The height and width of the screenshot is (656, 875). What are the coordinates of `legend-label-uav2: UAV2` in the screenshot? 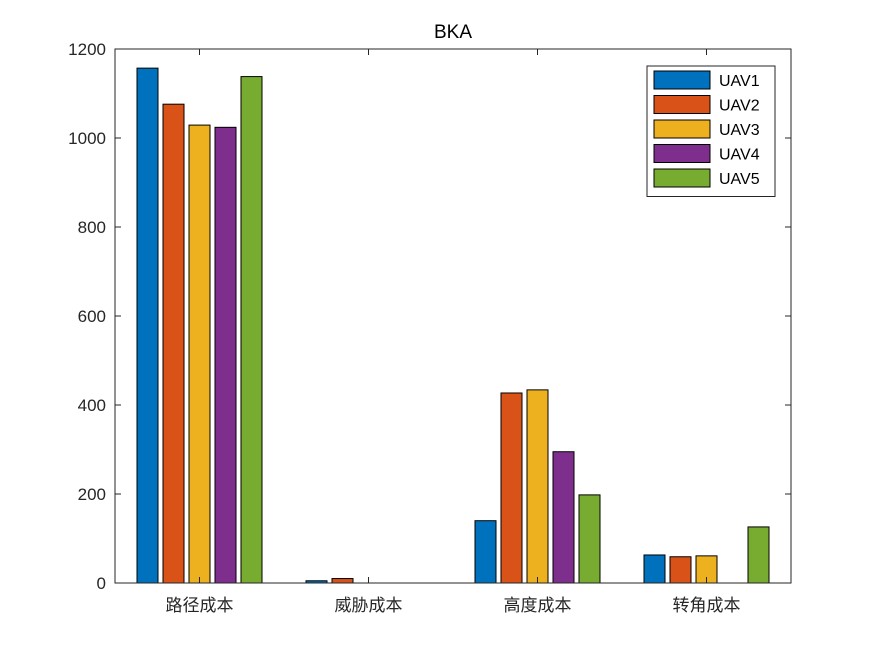 It's located at (739, 106).